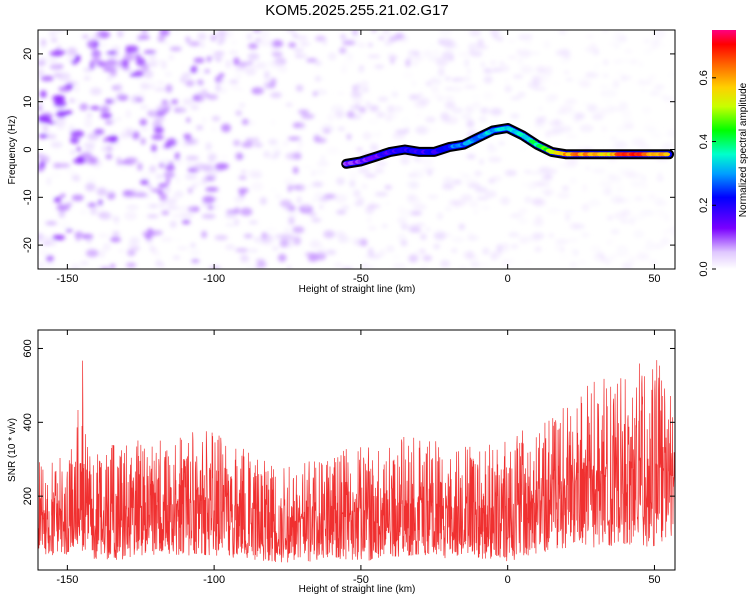 The image size is (750, 600). What do you see at coordinates (356, 10) in the screenshot?
I see `chart-title: KOM5.2025.255.21.02.G17` at bounding box center [356, 10].